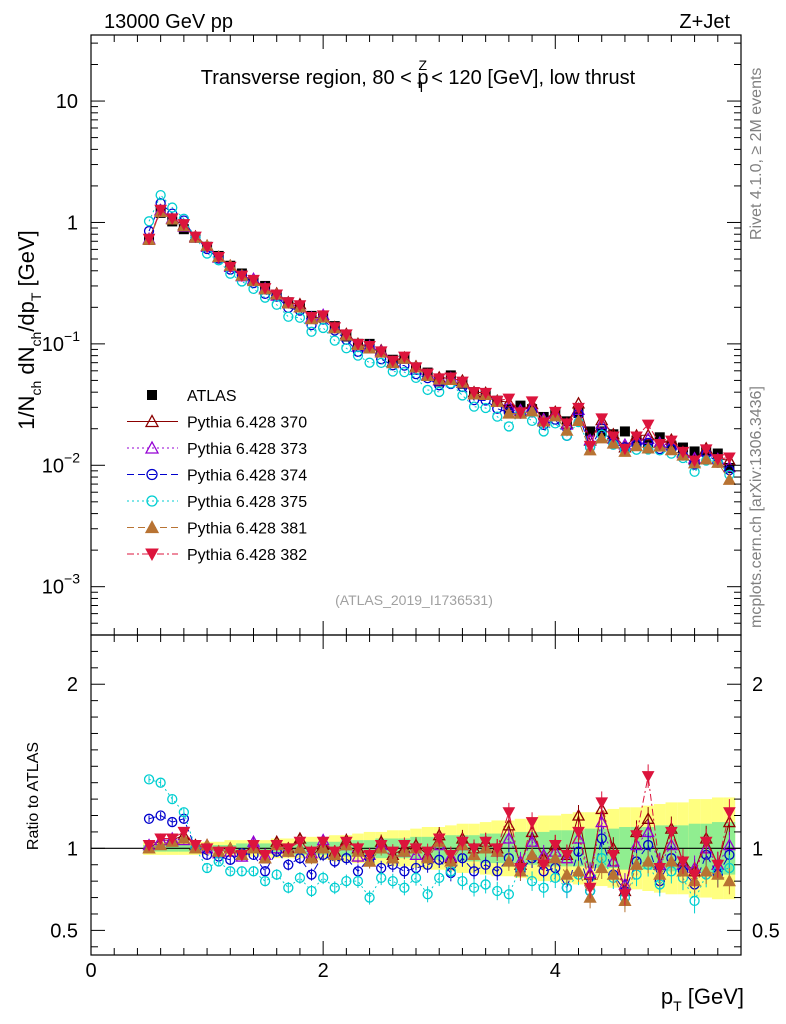 This screenshot has height=1024, width=786. I want to click on x-tick-label: 2, so click(323, 971).